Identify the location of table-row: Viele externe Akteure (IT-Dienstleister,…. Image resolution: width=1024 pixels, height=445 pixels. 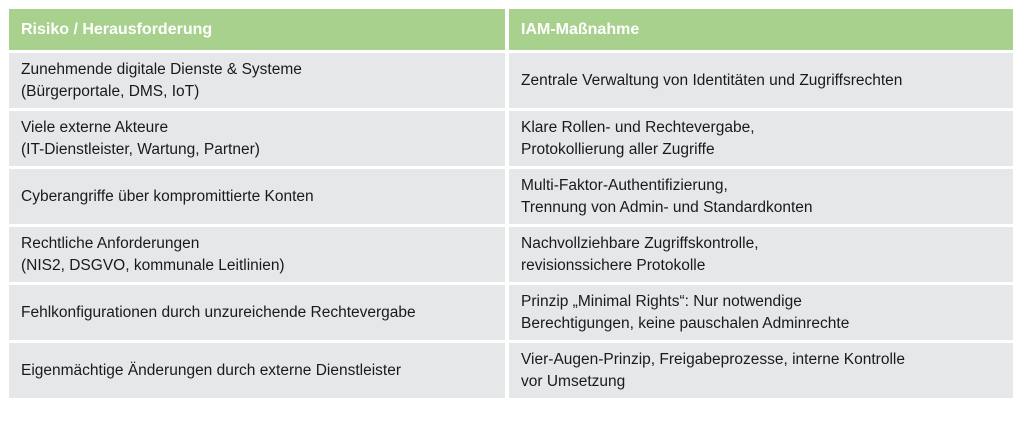
(511, 138).